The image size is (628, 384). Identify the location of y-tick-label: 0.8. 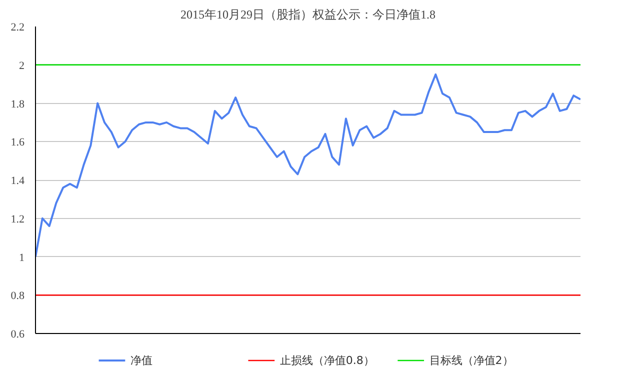
(17, 296).